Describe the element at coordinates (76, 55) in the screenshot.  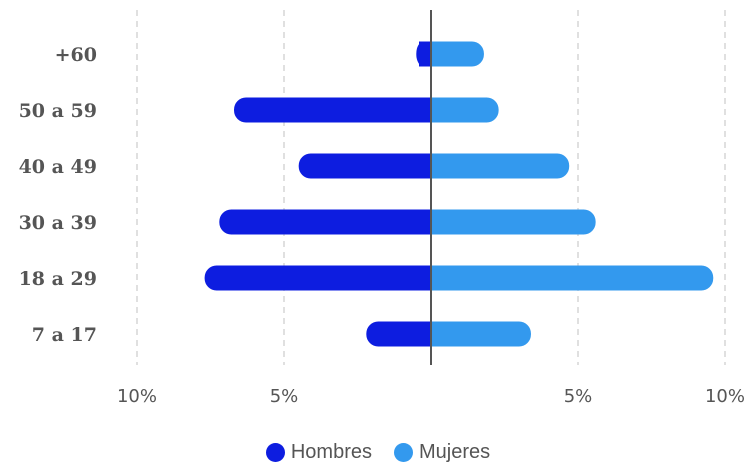
I see `category-label-0: +60` at that location.